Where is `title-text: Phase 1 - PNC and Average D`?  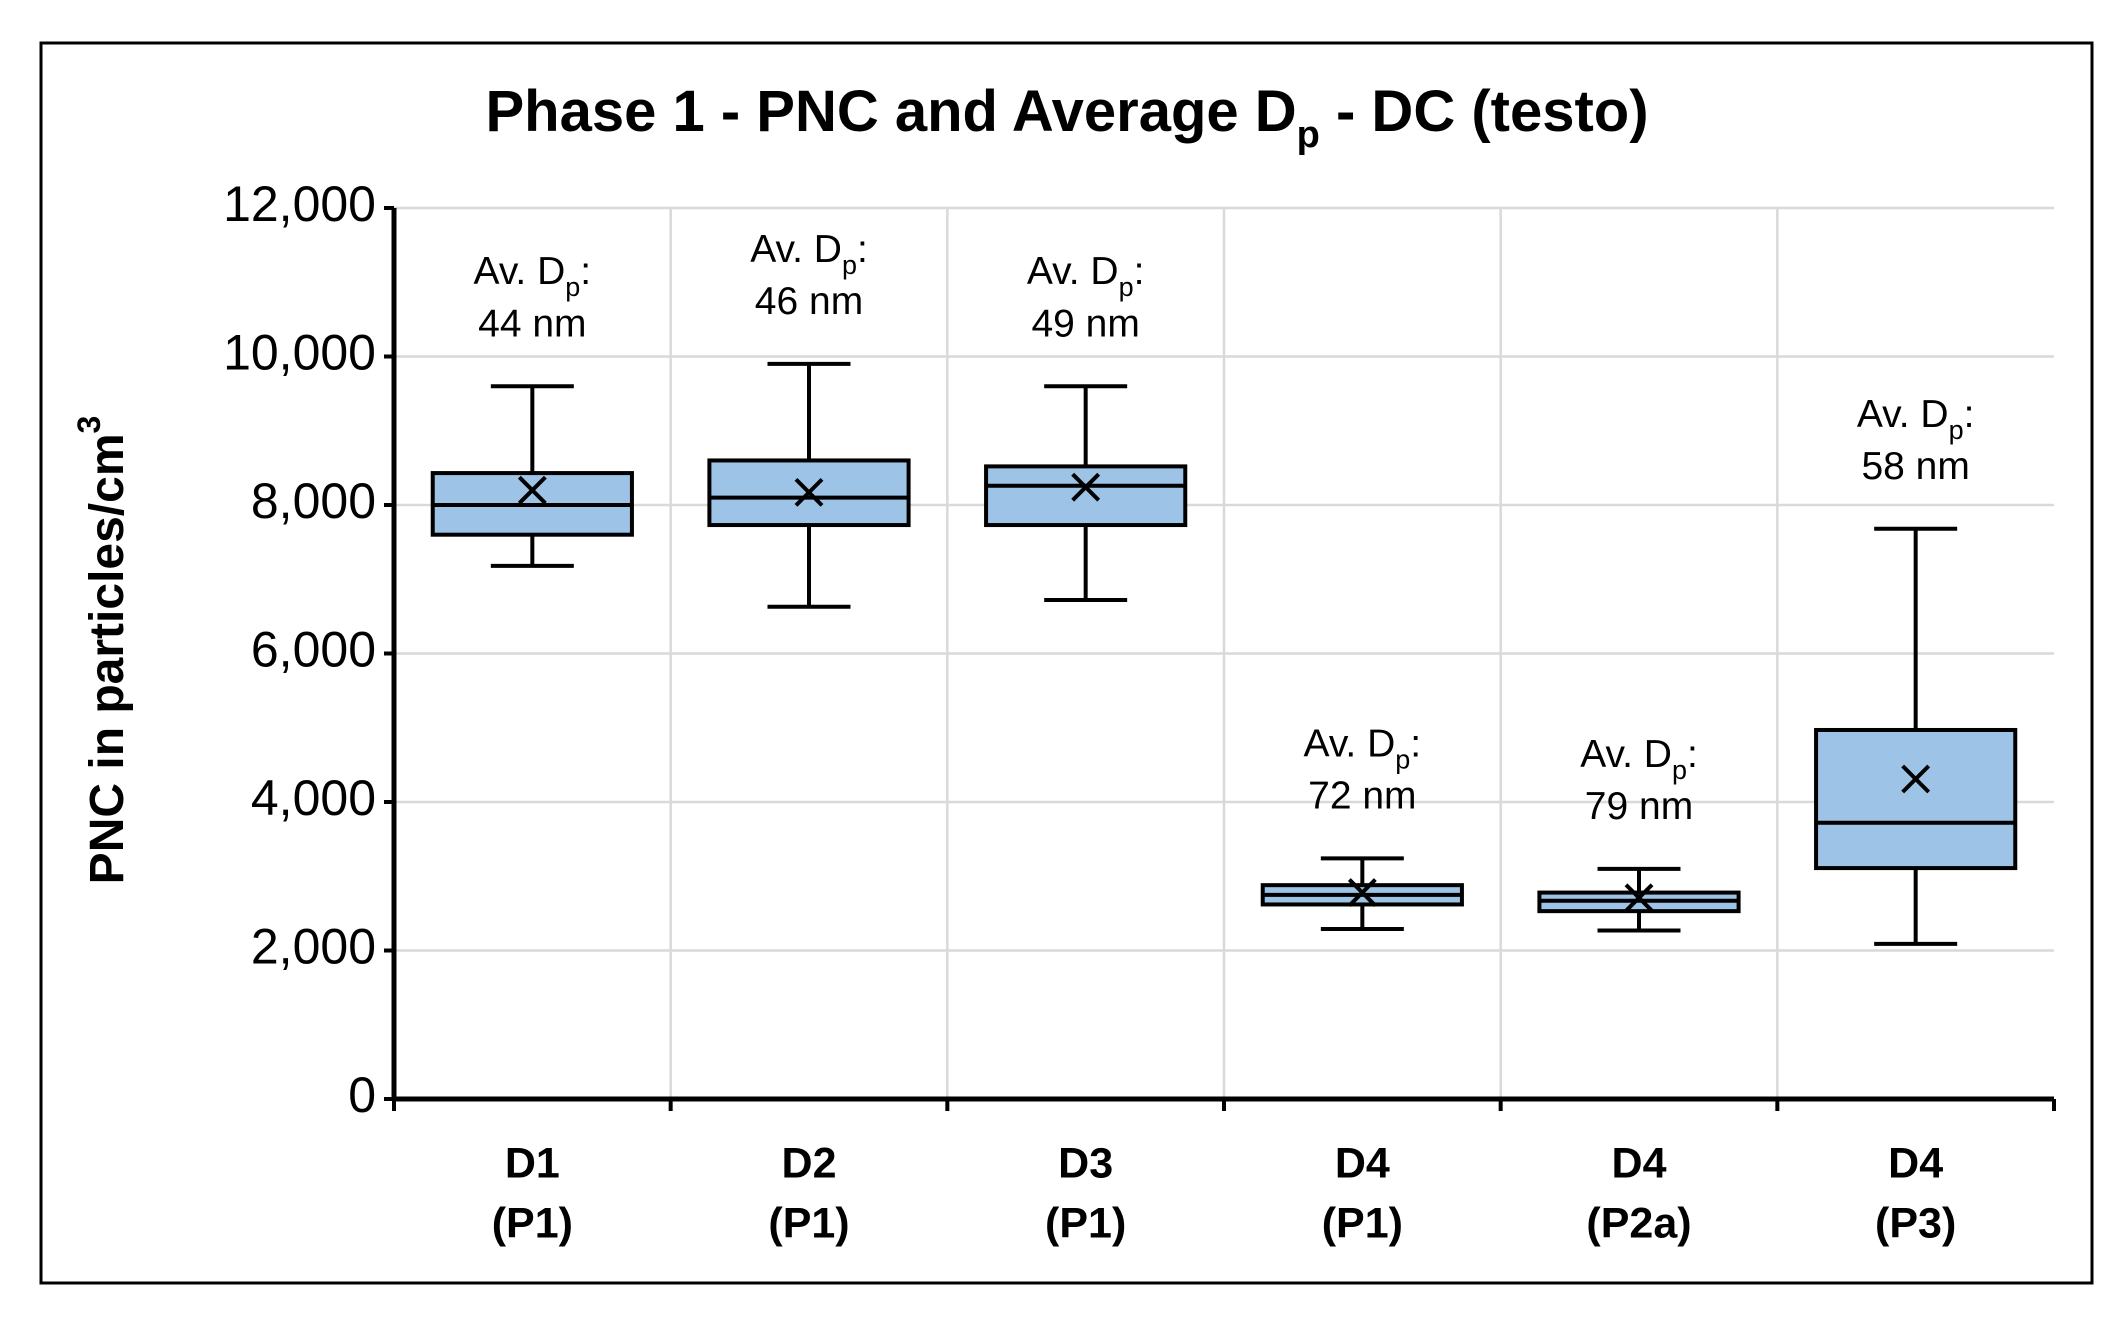 title-text: Phase 1 - PNC and Average D is located at coordinates (890, 111).